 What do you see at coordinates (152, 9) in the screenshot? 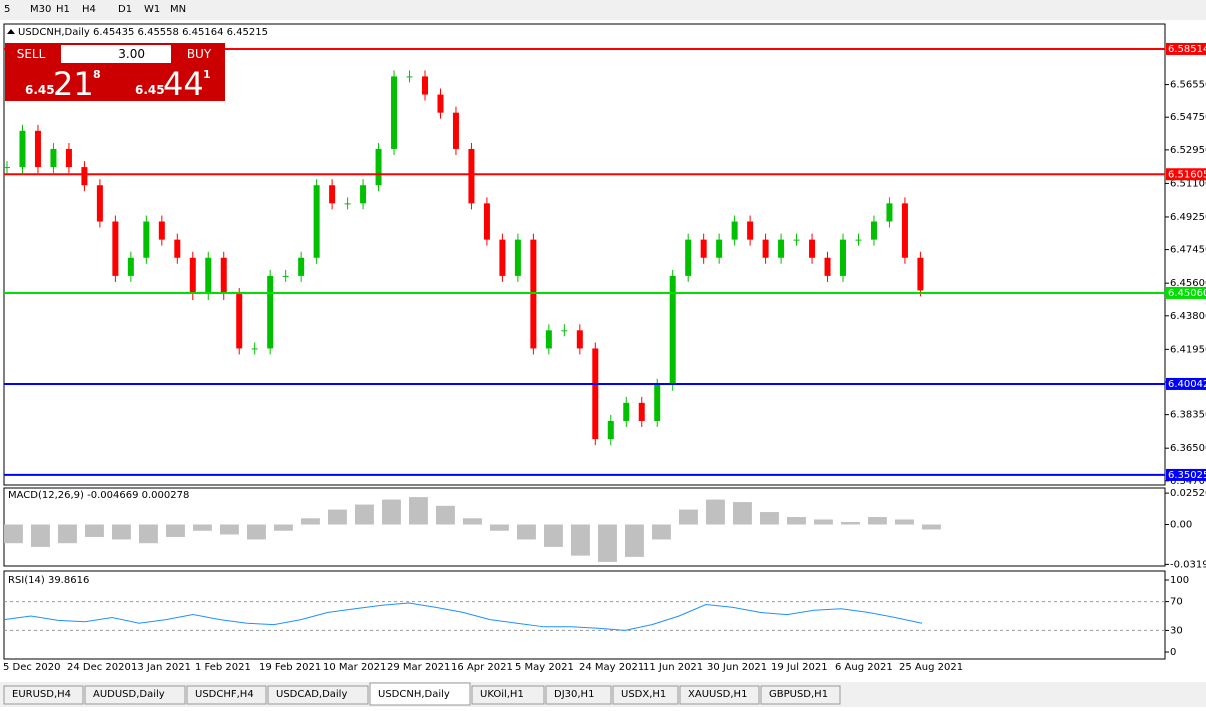
I see `timeframe-button: W1` at bounding box center [152, 9].